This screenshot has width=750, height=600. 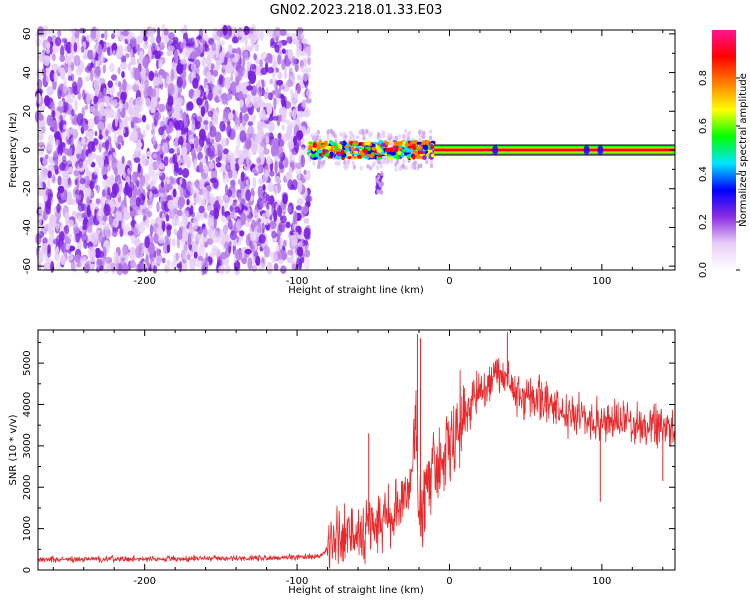 What do you see at coordinates (144, 581) in the screenshot?
I see `snr-x-tick-label: -200` at bounding box center [144, 581].